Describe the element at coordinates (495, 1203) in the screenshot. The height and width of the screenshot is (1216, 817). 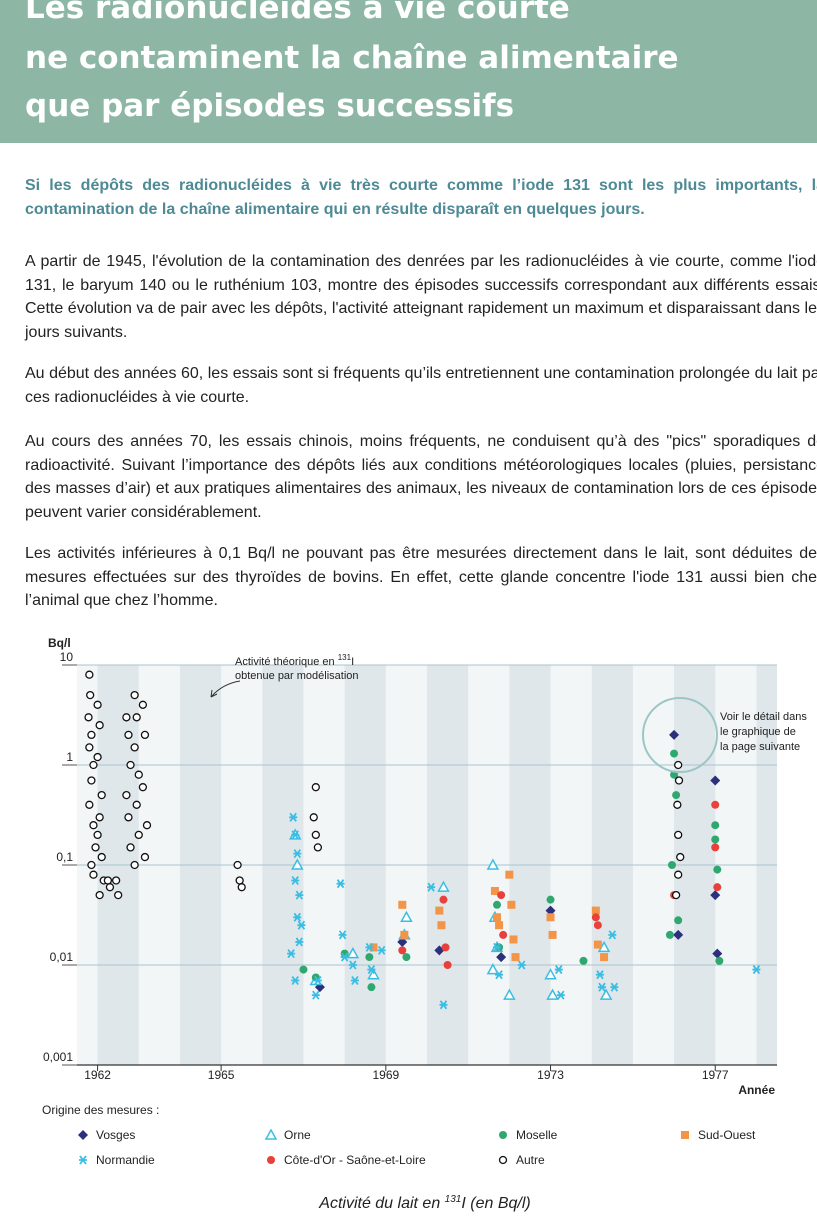
I see `caption-text: I (en Bq/l)` at that location.